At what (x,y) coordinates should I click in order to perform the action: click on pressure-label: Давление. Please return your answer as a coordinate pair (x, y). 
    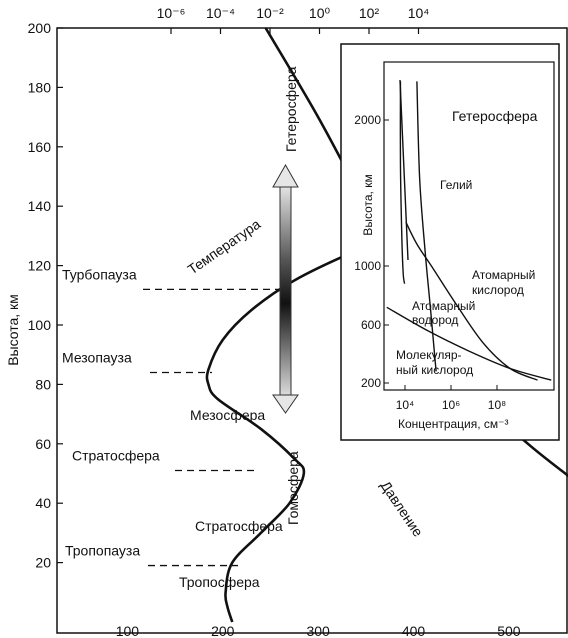
    Looking at the image, I should click on (402, 509).